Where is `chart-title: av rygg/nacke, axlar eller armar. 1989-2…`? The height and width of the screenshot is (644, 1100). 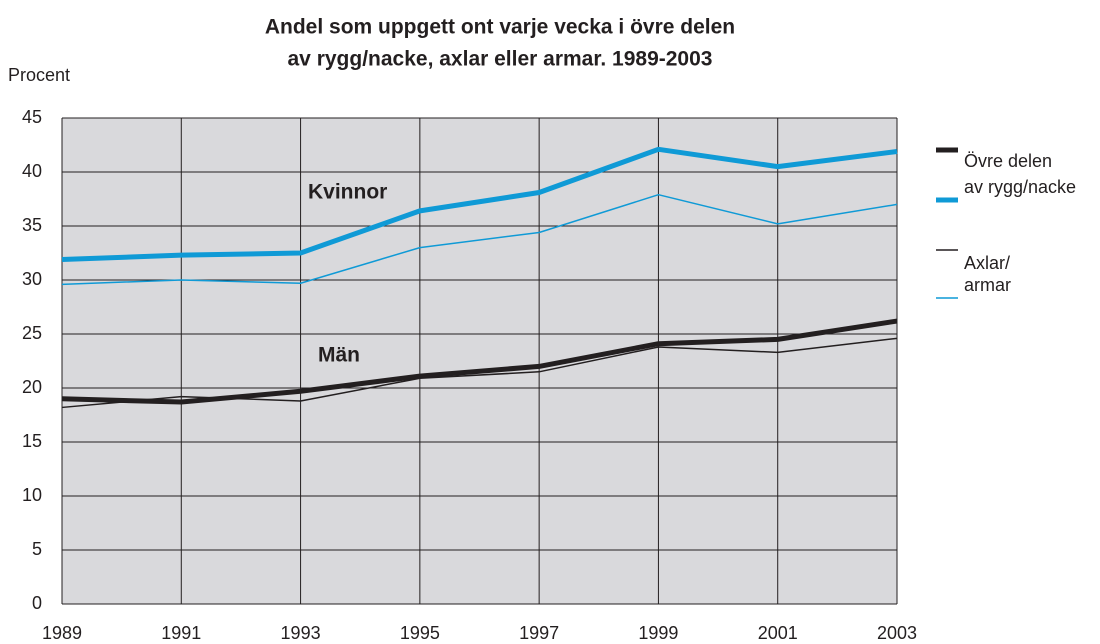 chart-title: av rygg/nacke, axlar eller armar. 1989-2… is located at coordinates (500, 59).